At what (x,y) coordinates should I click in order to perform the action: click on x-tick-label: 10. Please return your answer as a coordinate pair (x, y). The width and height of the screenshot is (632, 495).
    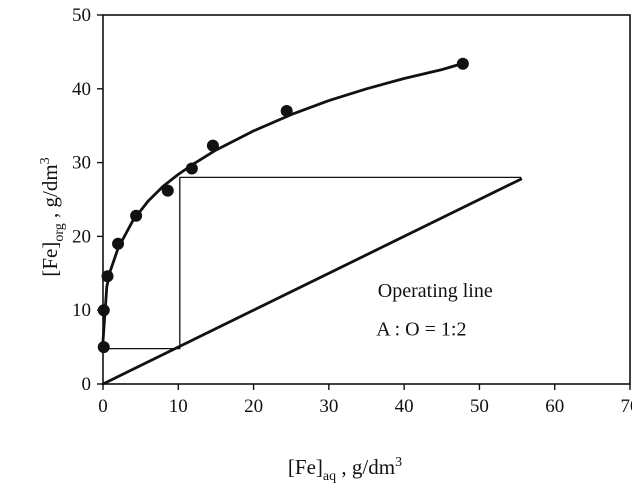
    Looking at the image, I should click on (178, 406).